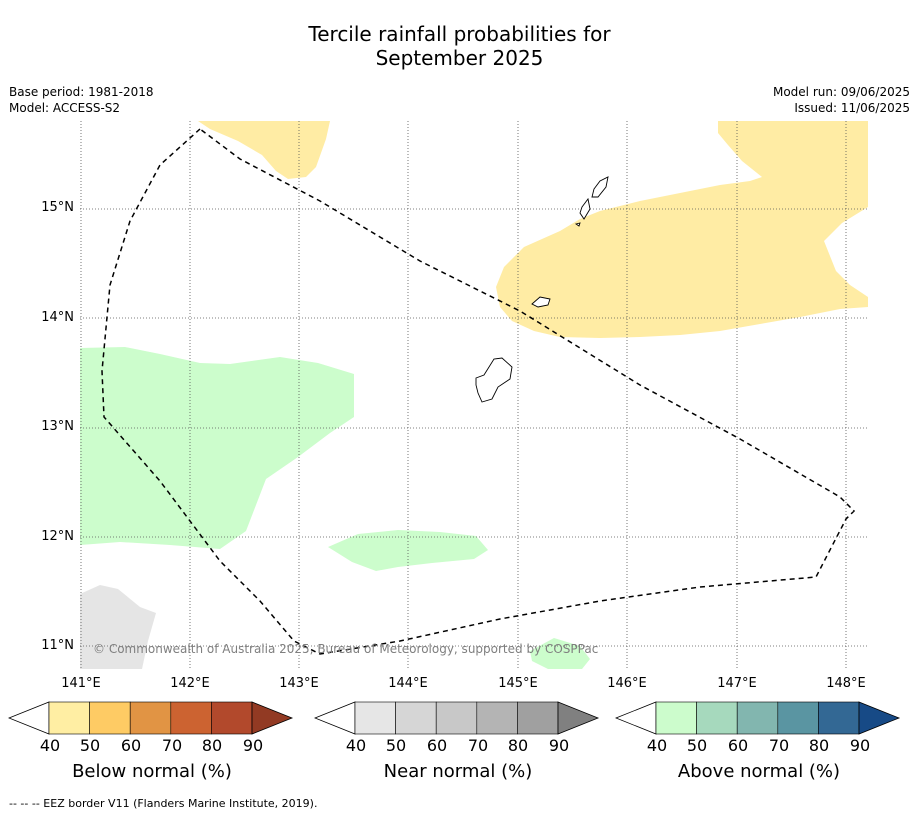  I want to click on above-normal-region-west, so click(217, 448).